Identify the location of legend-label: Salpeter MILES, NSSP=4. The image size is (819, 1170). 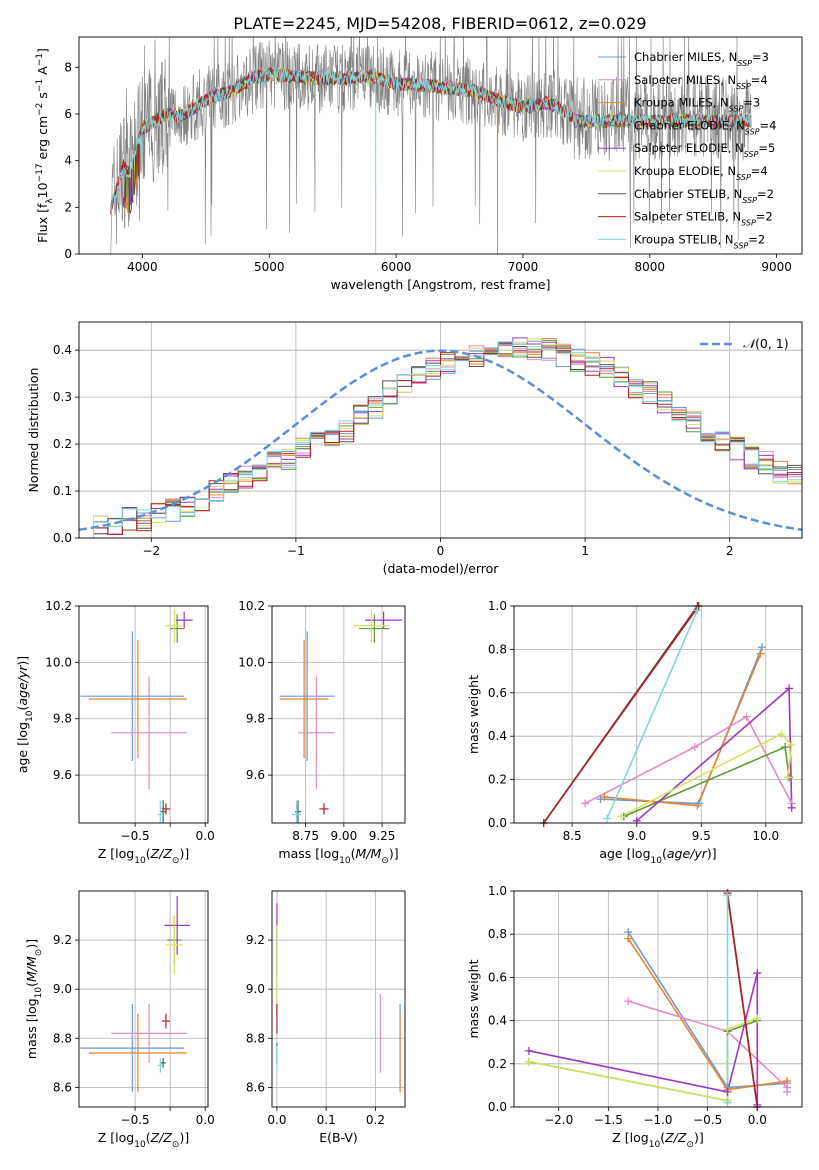
(701, 82).